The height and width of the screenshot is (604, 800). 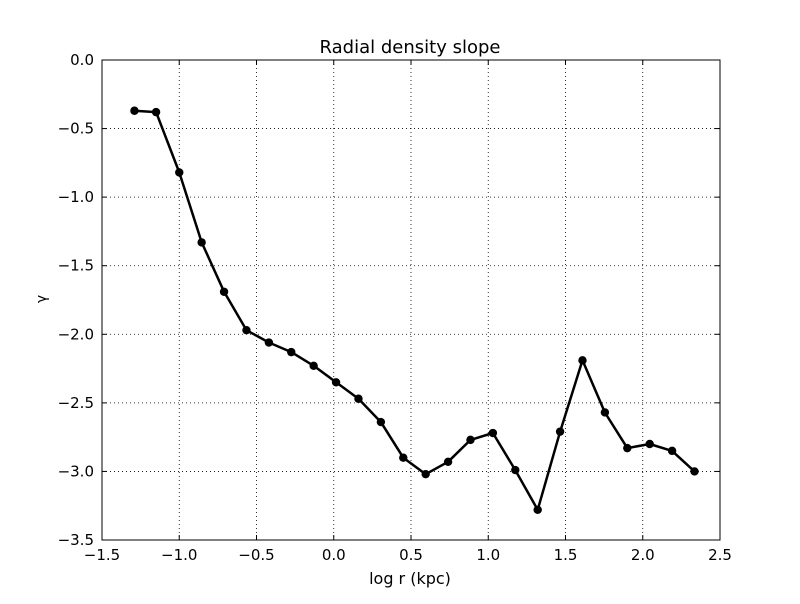 I want to click on x-tick-label: 0.0, so click(x=334, y=555).